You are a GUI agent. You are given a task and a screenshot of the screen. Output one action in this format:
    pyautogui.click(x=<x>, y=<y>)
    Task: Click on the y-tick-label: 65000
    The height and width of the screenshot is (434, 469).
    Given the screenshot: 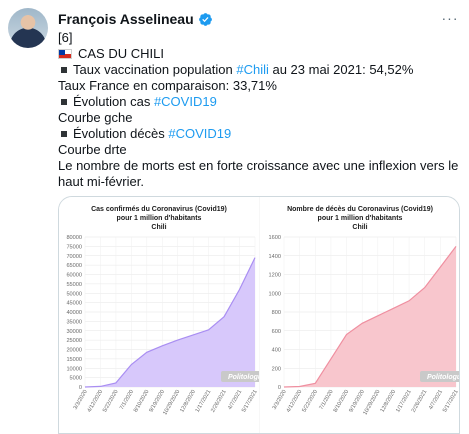 What is the action you would take?
    pyautogui.click(x=74, y=266)
    